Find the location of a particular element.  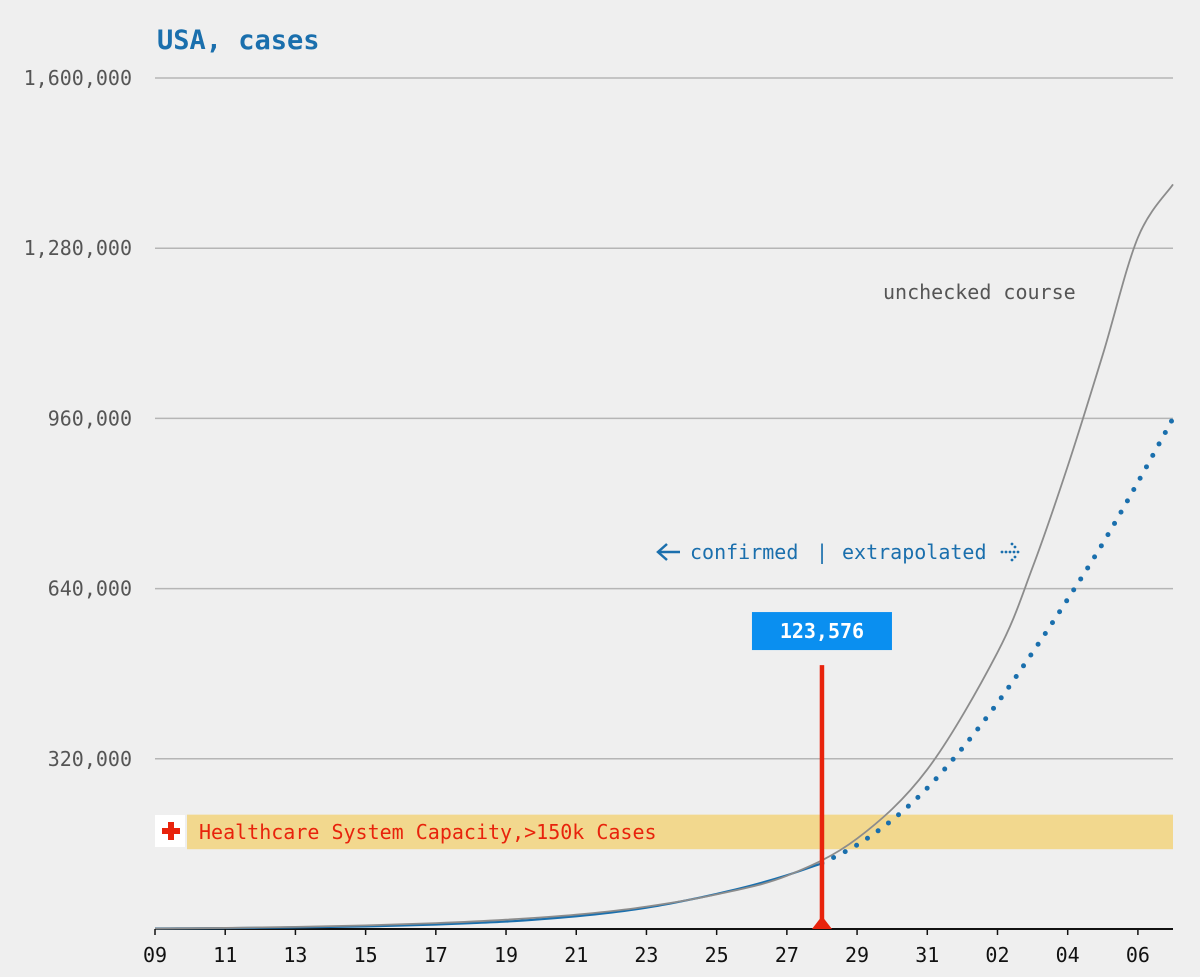

value-callout is located at coordinates (821, 631).